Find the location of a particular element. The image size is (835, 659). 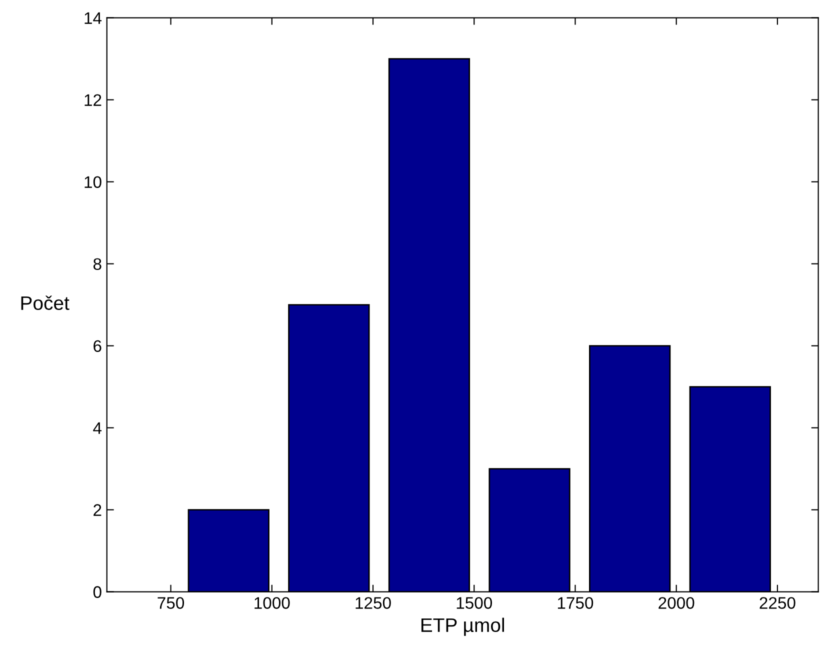

y-tick-label: 2 is located at coordinates (98, 510).